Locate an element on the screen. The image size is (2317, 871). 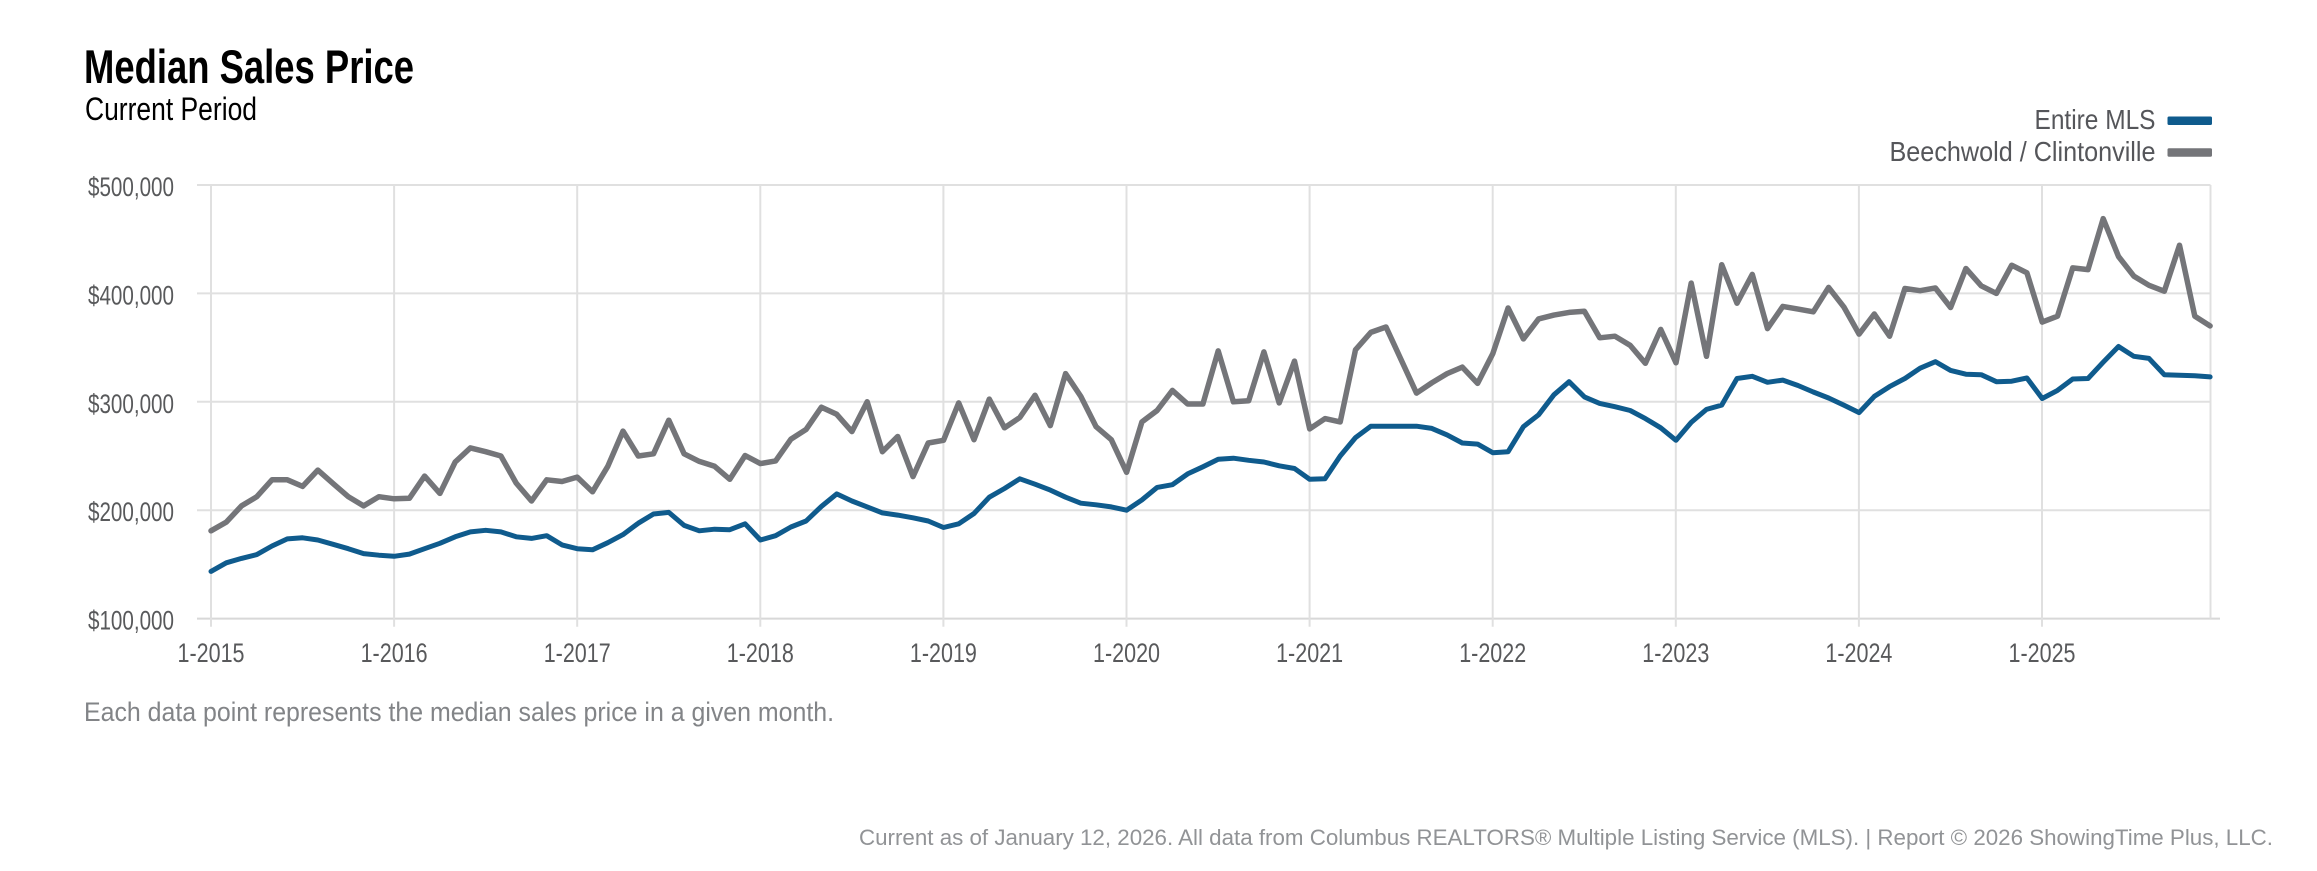
svg-text: 1-2015 is located at coordinates (211, 653).